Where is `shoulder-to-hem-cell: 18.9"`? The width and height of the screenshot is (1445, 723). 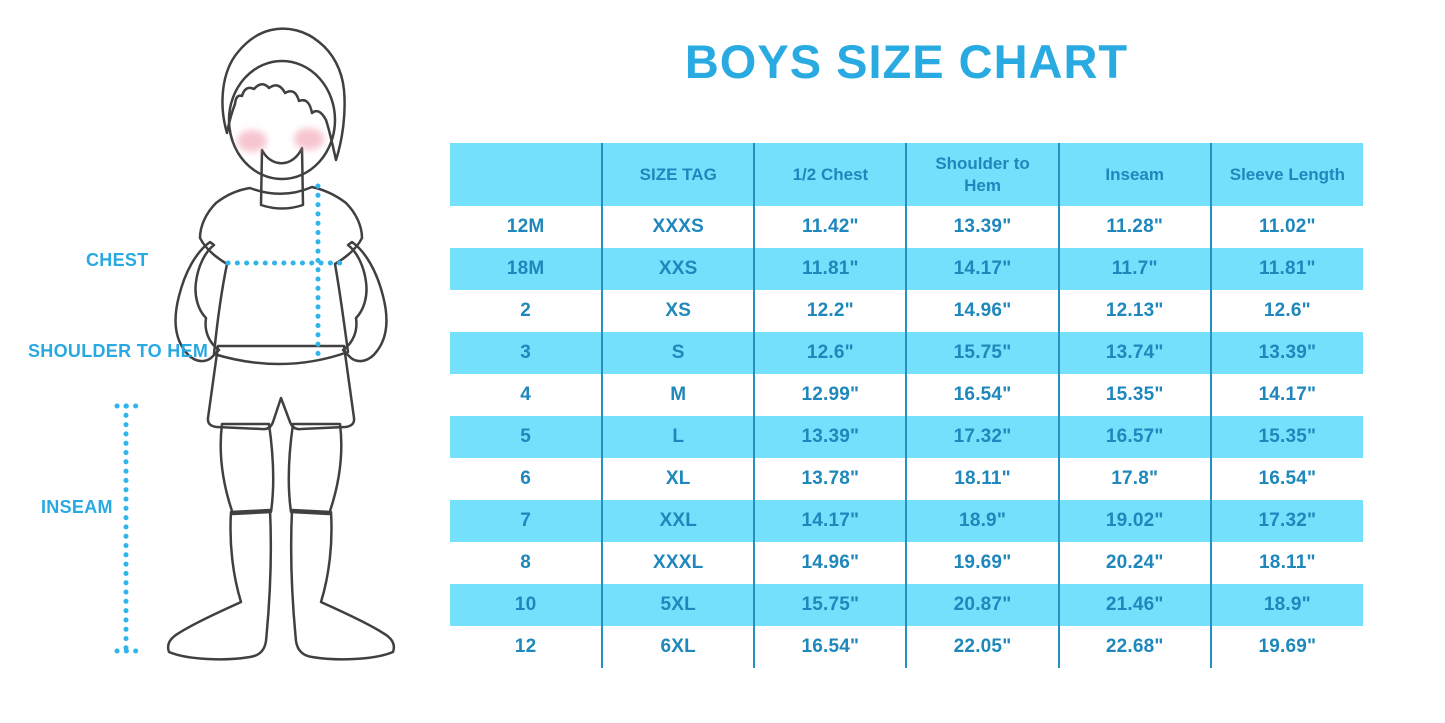
shoulder-to-hem-cell: 18.9" is located at coordinates (982, 521).